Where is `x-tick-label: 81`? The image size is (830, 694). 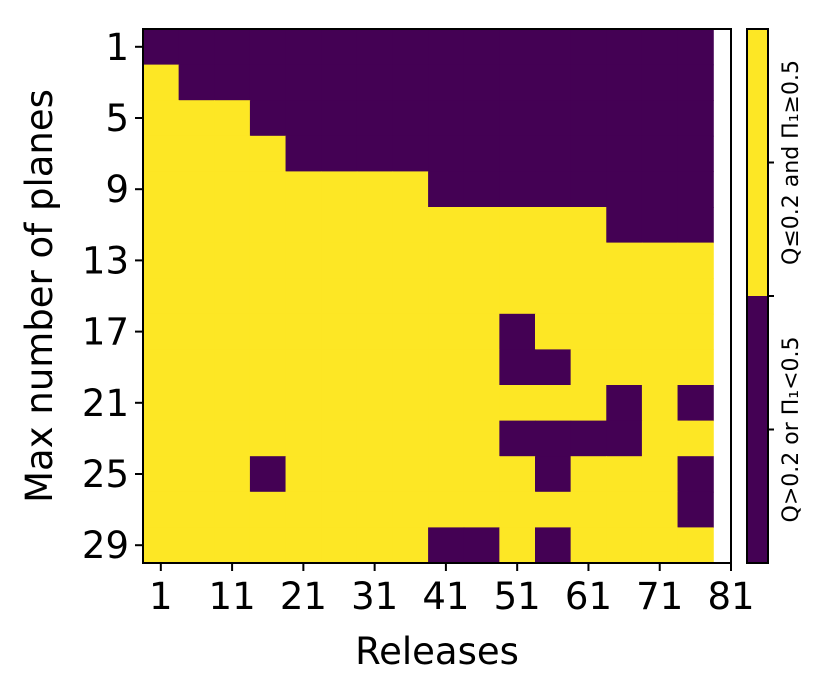 x-tick-label: 81 is located at coordinates (730, 596).